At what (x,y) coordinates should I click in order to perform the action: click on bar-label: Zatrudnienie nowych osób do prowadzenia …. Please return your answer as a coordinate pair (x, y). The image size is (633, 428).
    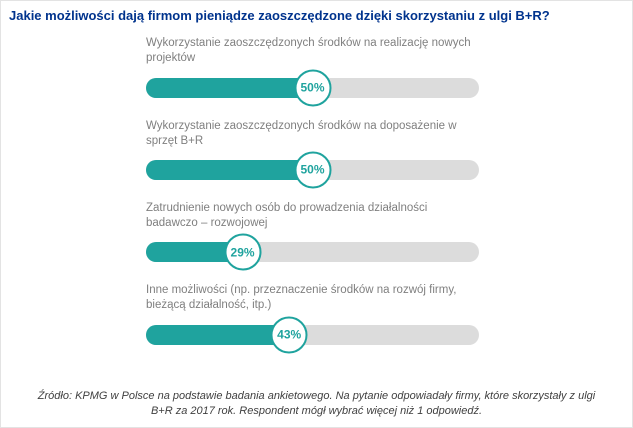
    Looking at the image, I should click on (287, 215).